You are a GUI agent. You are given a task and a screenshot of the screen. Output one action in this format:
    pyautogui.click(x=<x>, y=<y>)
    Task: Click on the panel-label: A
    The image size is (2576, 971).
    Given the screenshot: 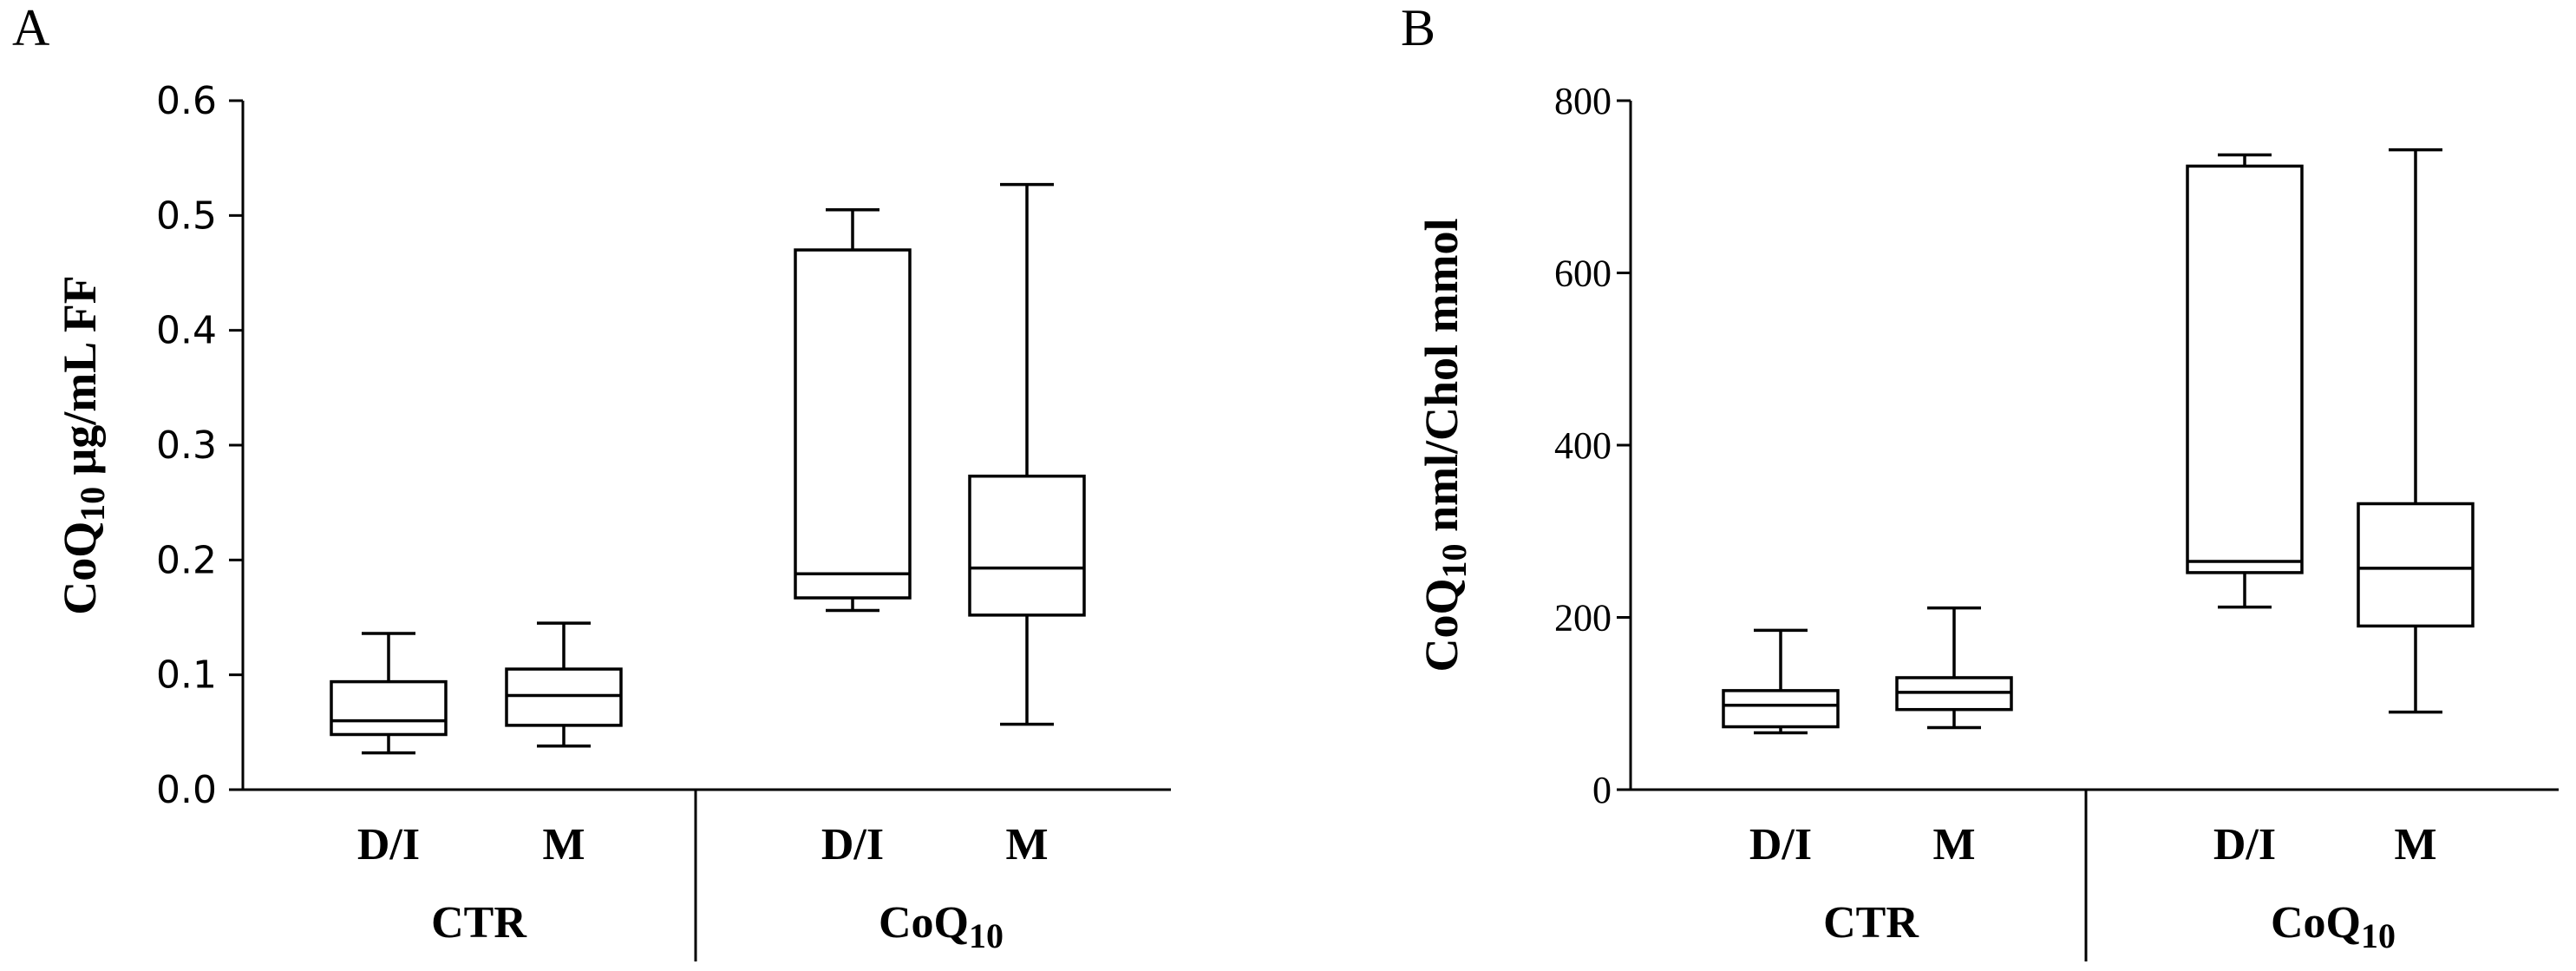 What is the action you would take?
    pyautogui.click(x=30, y=28)
    